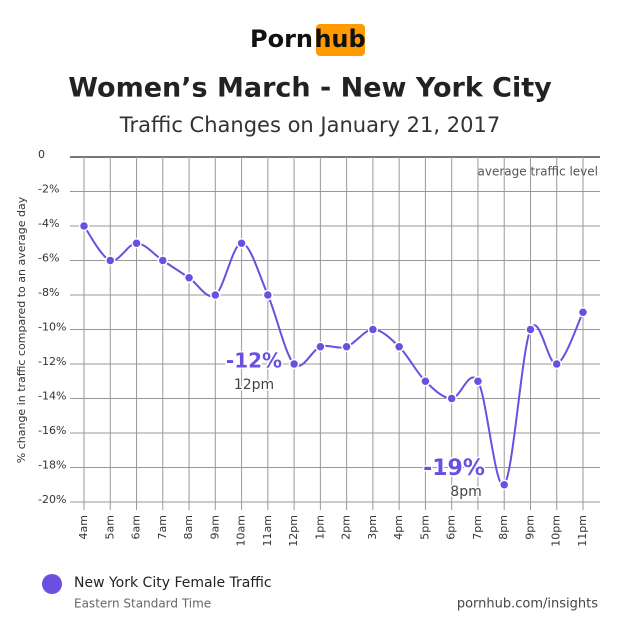 Image resolution: width=620 pixels, height=628 pixels. I want to click on x-tick-label: 5pm, so click(424, 527).